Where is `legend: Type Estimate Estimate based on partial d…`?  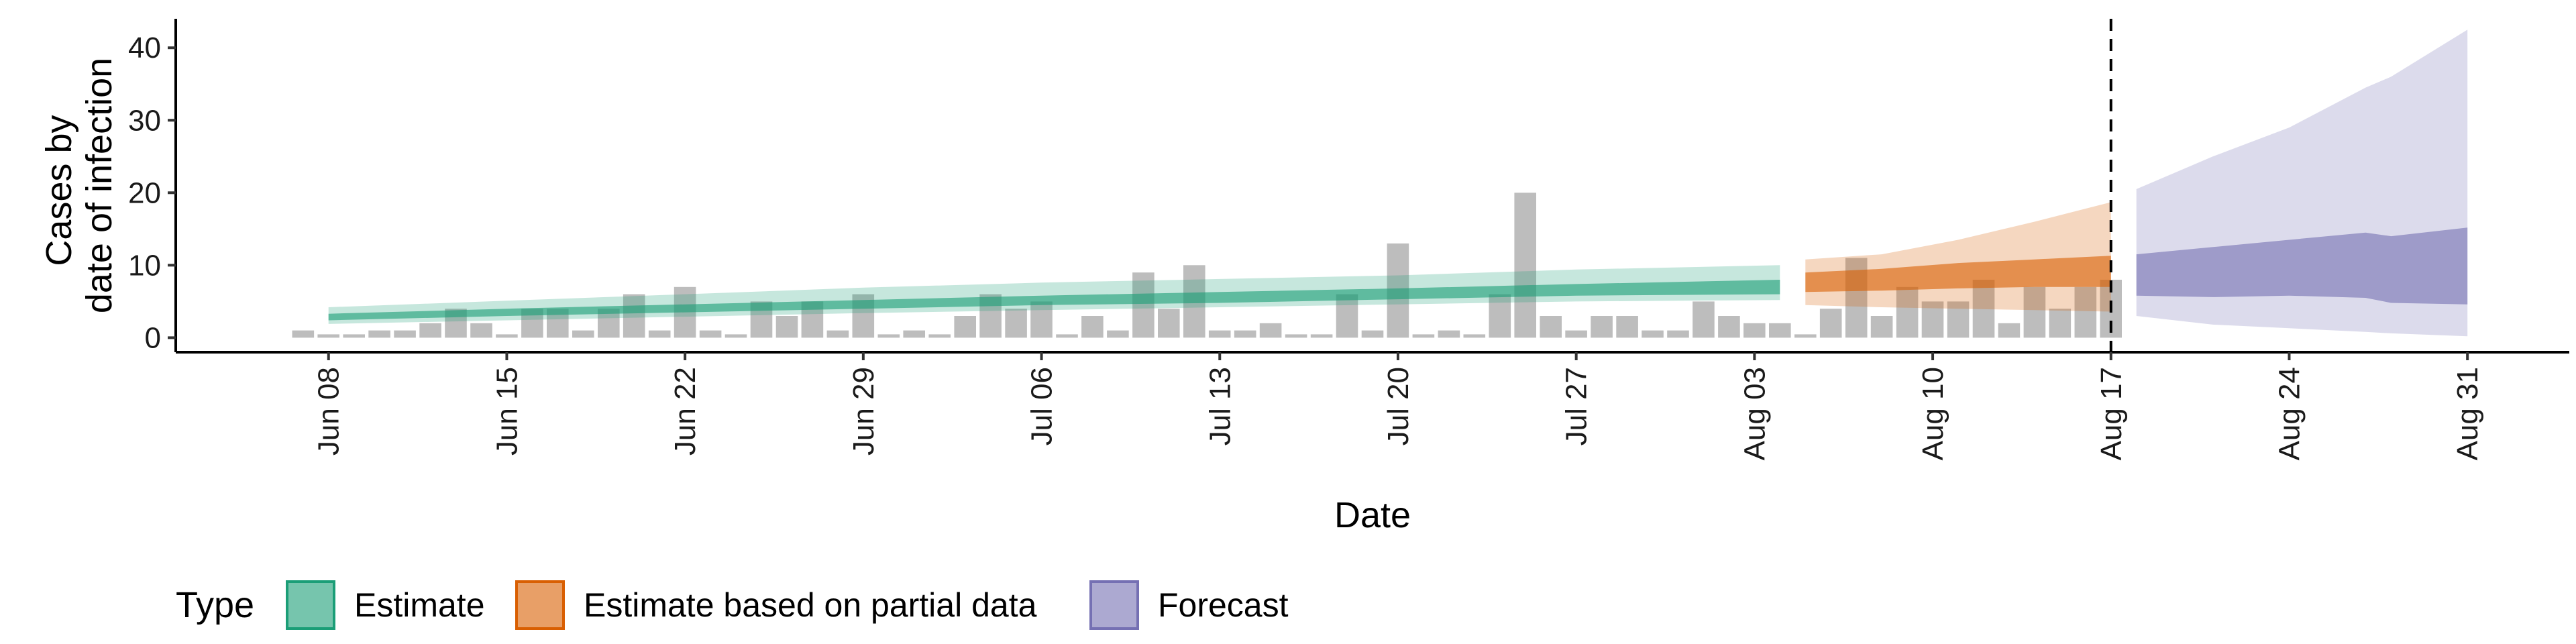
legend: Type Estimate Estimate based on partial d… is located at coordinates (732, 605).